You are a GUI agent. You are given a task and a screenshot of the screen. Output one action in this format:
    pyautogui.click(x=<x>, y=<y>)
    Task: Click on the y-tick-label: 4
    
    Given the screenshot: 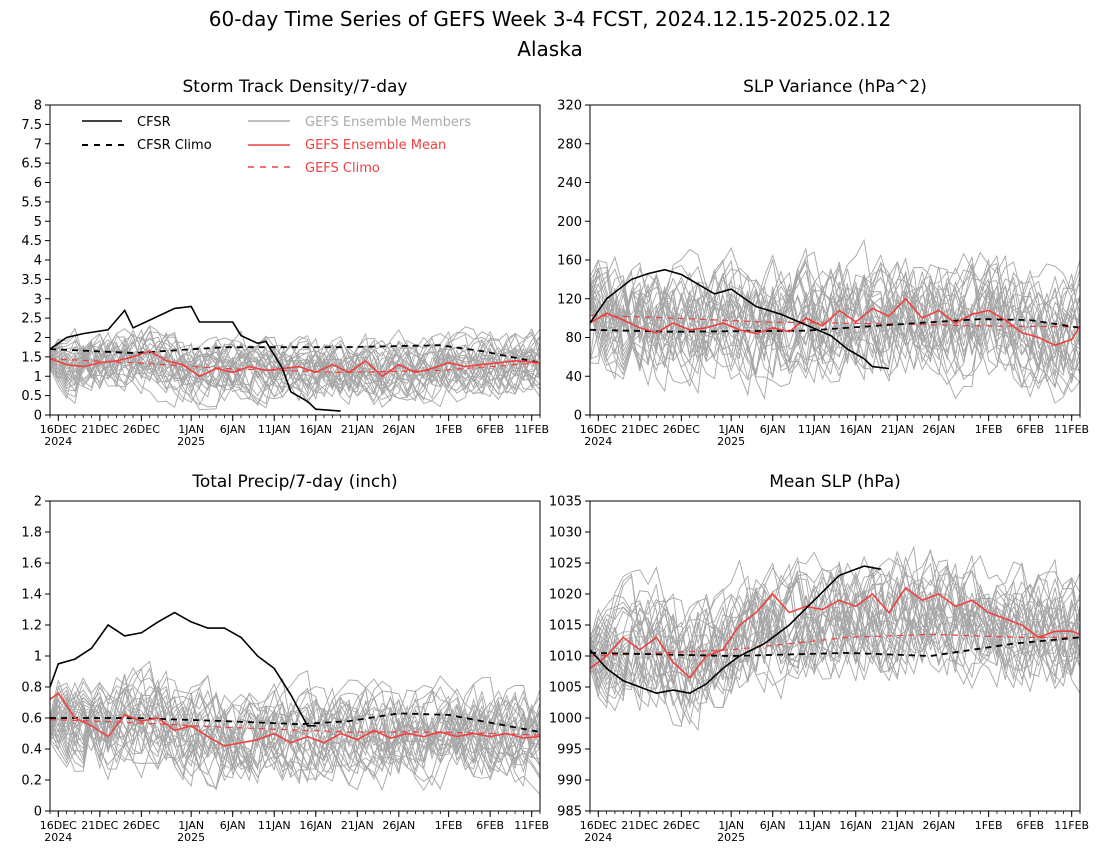 What is the action you would take?
    pyautogui.click(x=38, y=261)
    